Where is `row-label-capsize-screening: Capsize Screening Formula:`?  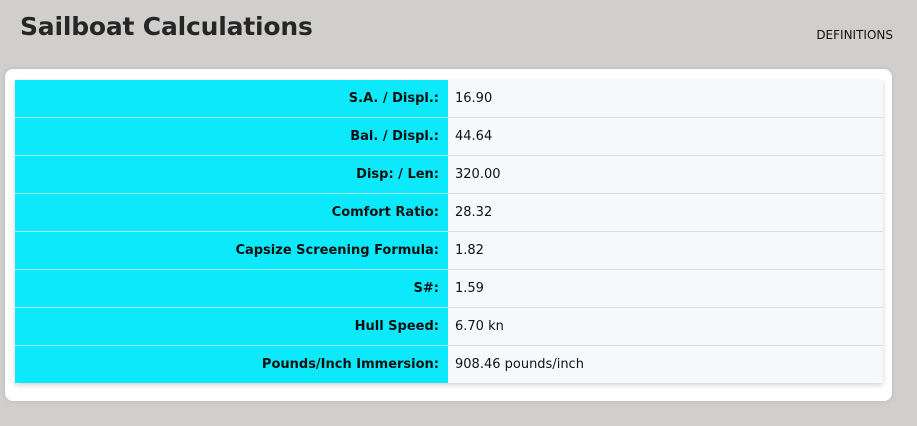 row-label-capsize-screening: Capsize Screening Formula: is located at coordinates (231, 250).